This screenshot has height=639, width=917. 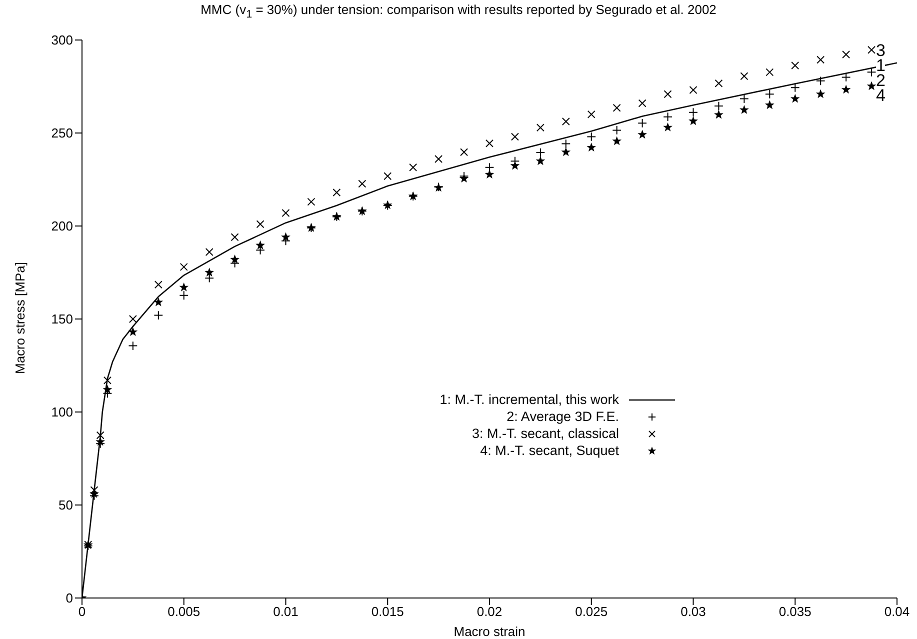 I want to click on x-tick-label: 0.01, so click(x=285, y=612).